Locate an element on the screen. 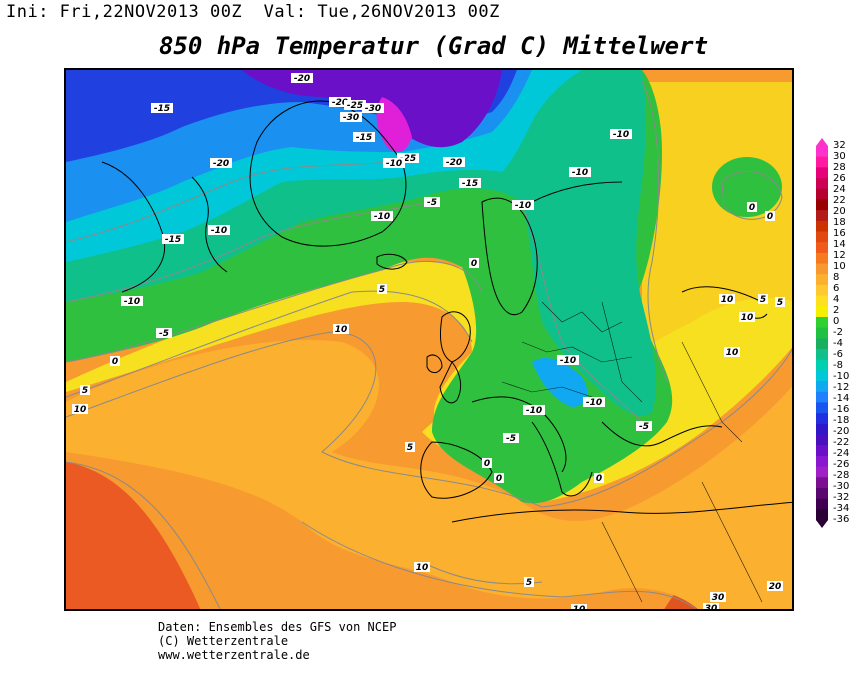 The height and width of the screenshot is (675, 867). contour-value-text: 30 is located at coordinates (711, 607).